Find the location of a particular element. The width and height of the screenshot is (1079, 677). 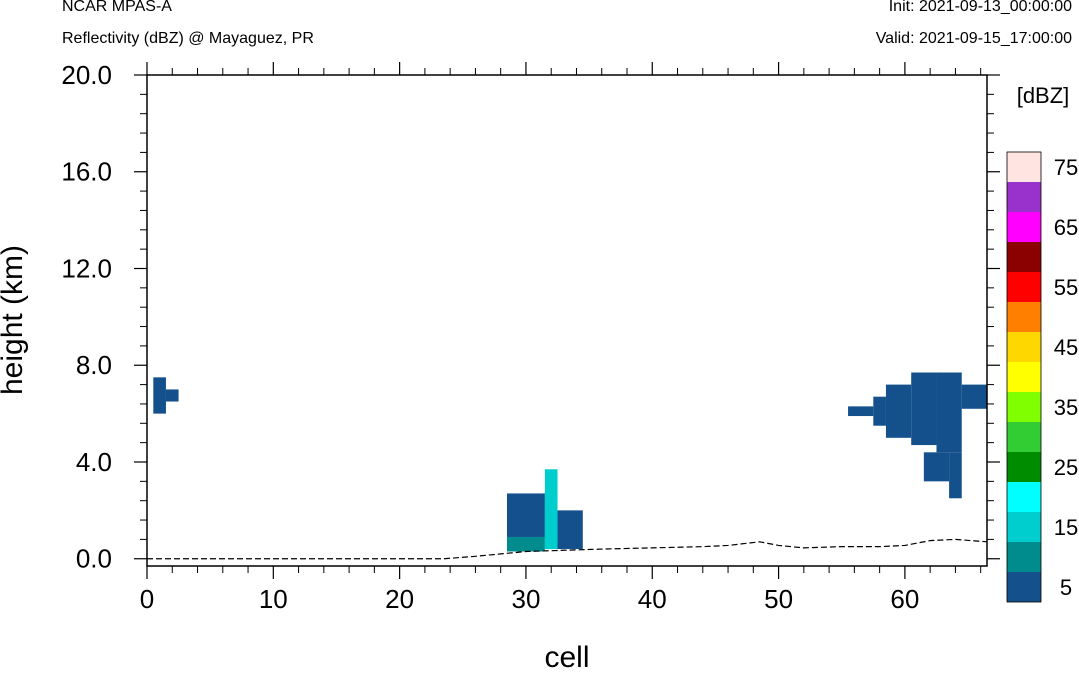

terrain-line is located at coordinates (567, 549).